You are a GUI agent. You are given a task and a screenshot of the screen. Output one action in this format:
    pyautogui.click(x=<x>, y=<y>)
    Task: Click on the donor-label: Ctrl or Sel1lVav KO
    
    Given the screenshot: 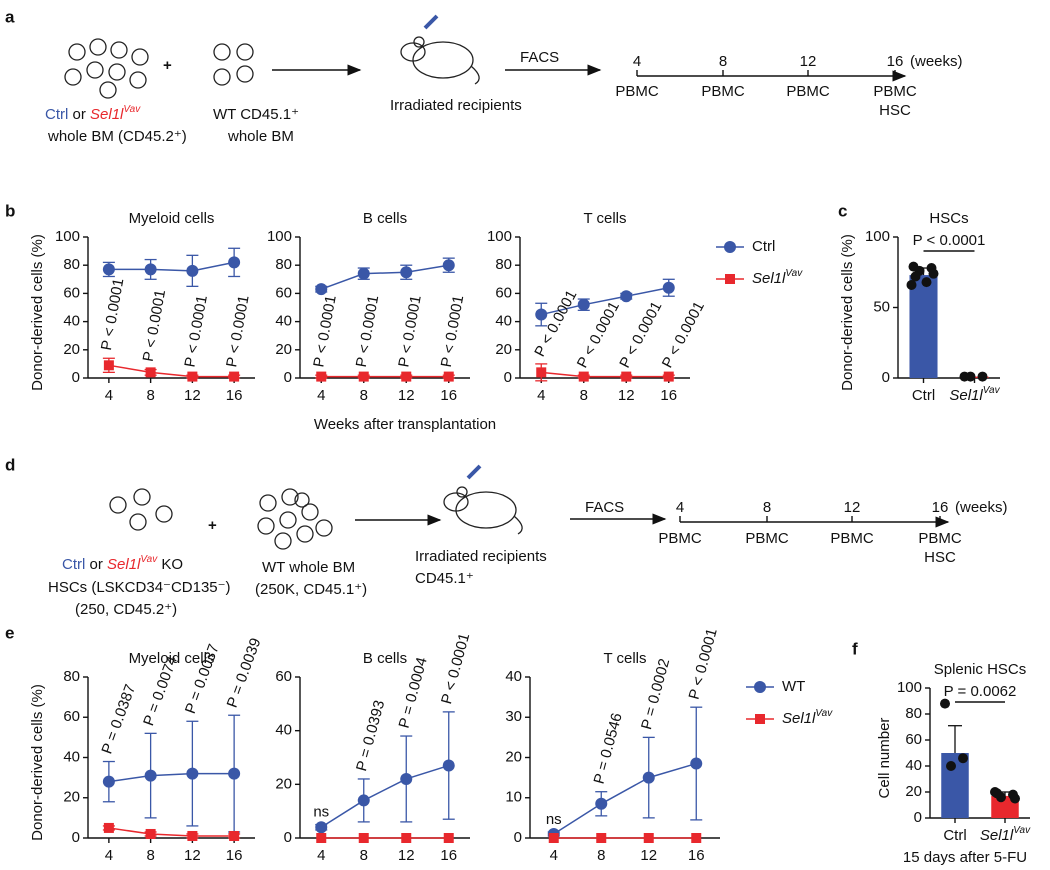 What is the action you would take?
    pyautogui.click(x=122, y=561)
    